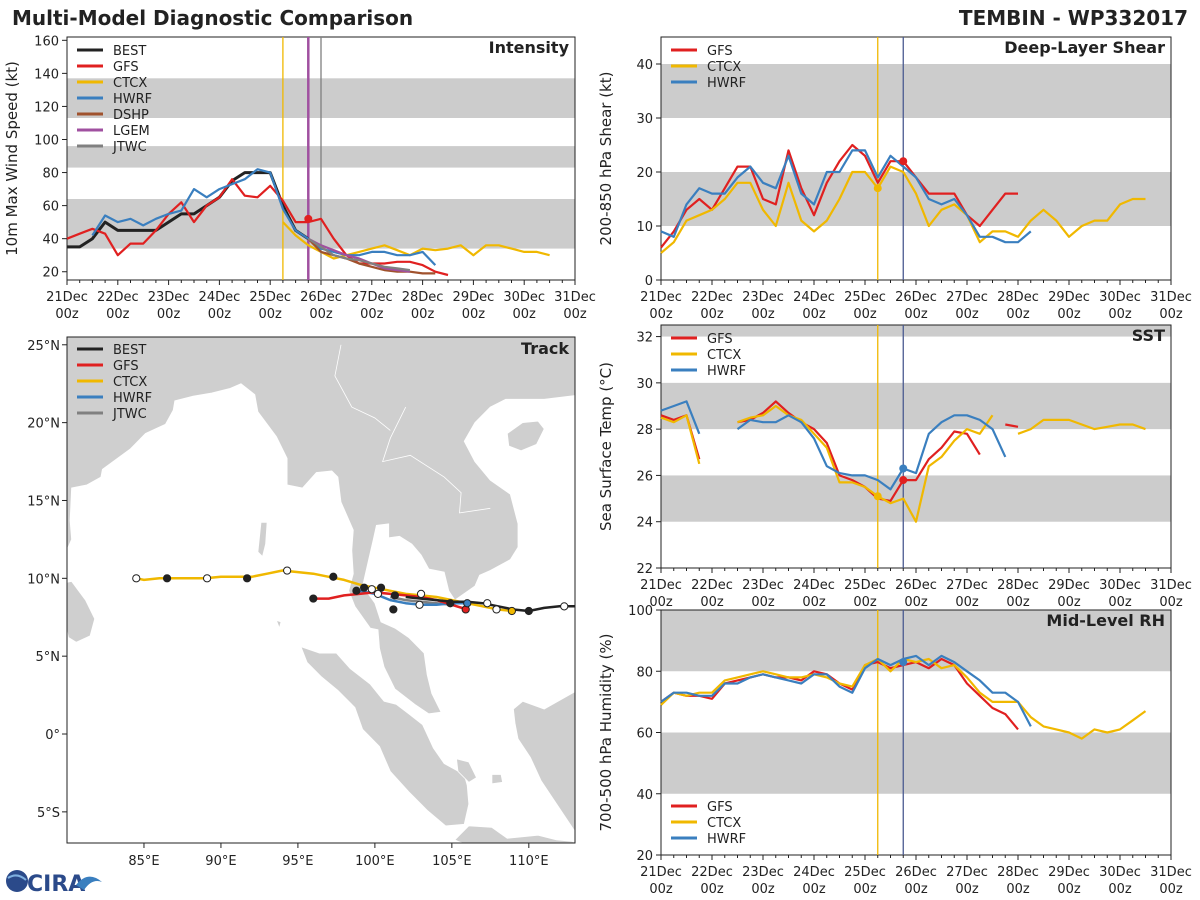 The height and width of the screenshot is (900, 1200). What do you see at coordinates (129, 350) in the screenshot?
I see `legend-label: BEST` at bounding box center [129, 350].